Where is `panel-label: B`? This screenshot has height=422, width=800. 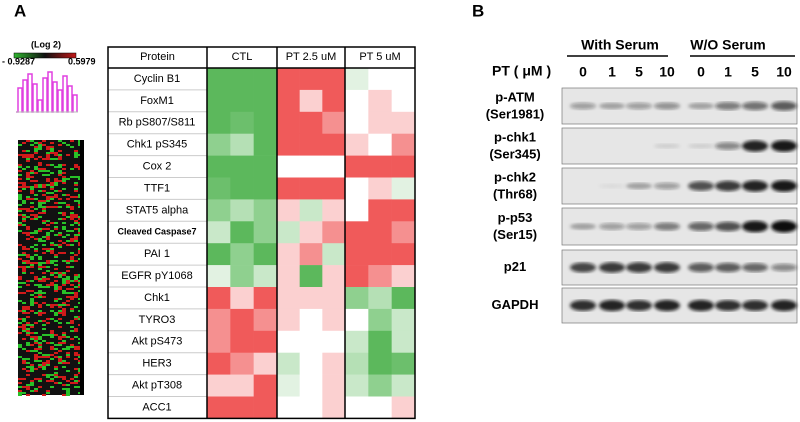 panel-label: B is located at coordinates (478, 10).